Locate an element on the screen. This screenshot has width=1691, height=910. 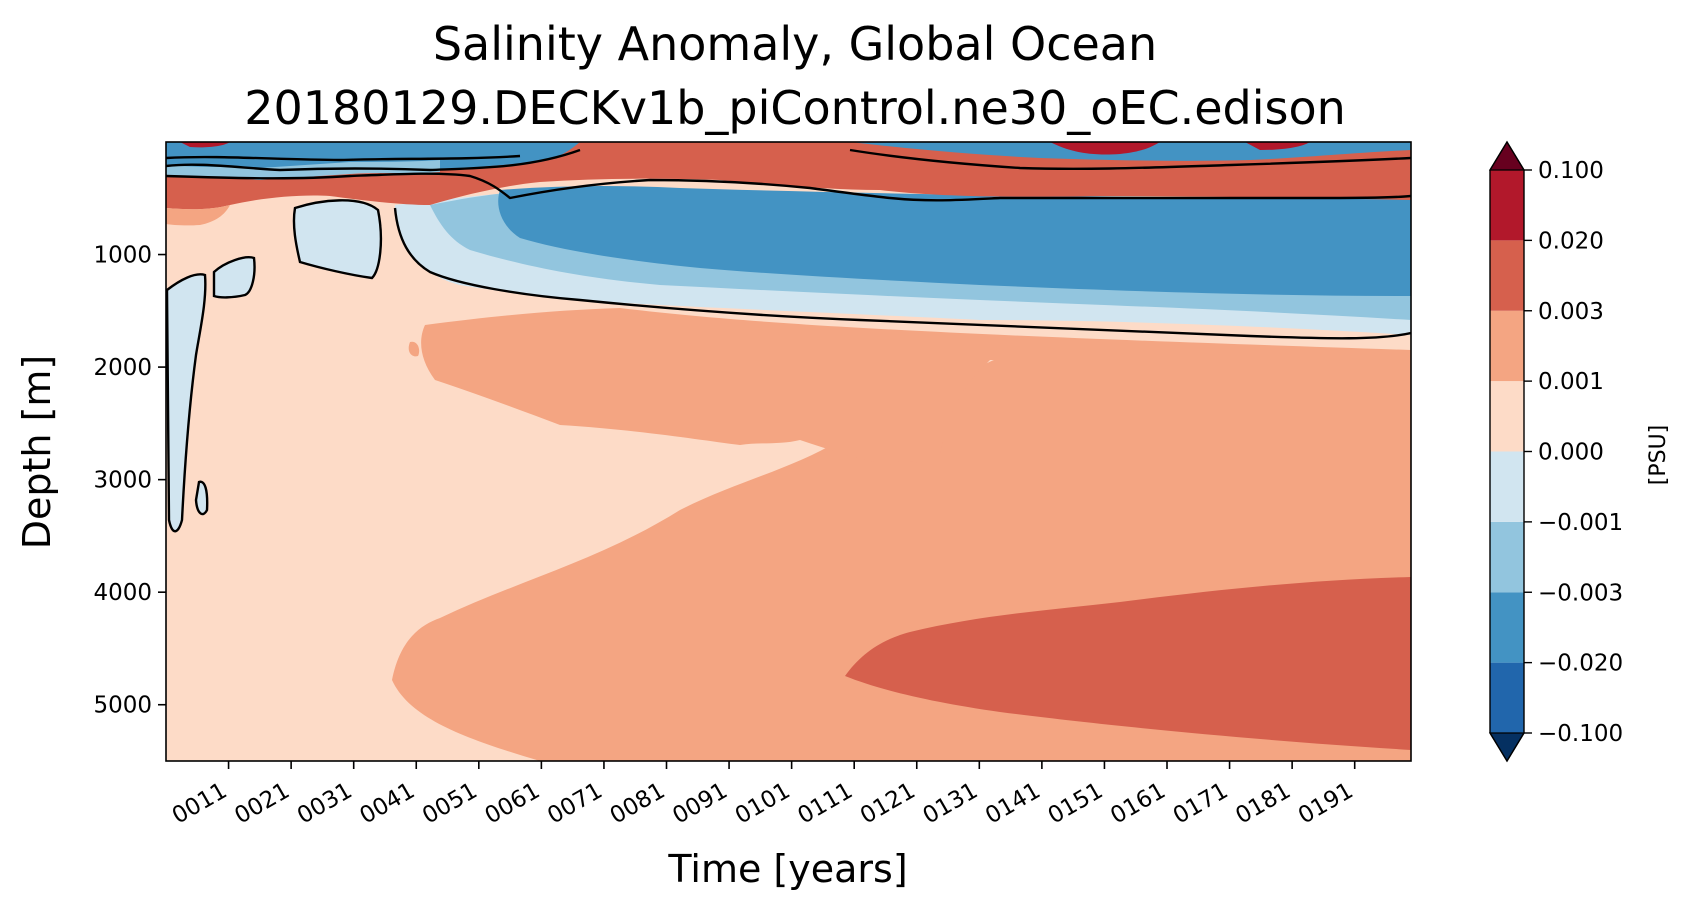
x-tick-label: 0011 is located at coordinates (200, 804).